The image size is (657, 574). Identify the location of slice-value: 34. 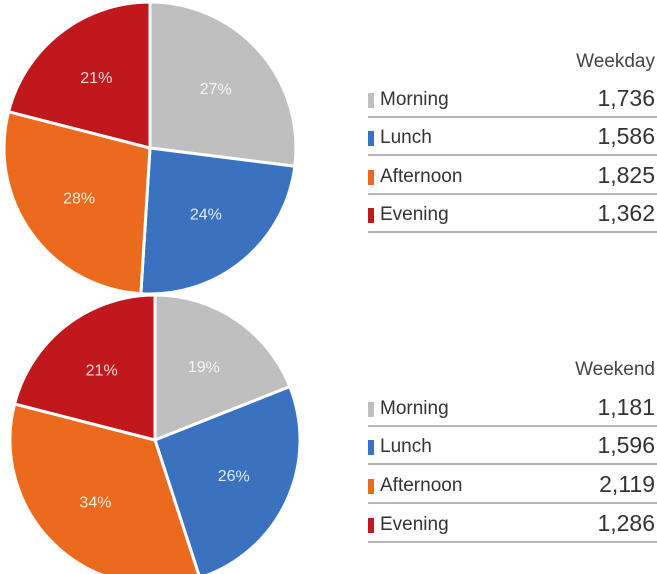
(88, 503).